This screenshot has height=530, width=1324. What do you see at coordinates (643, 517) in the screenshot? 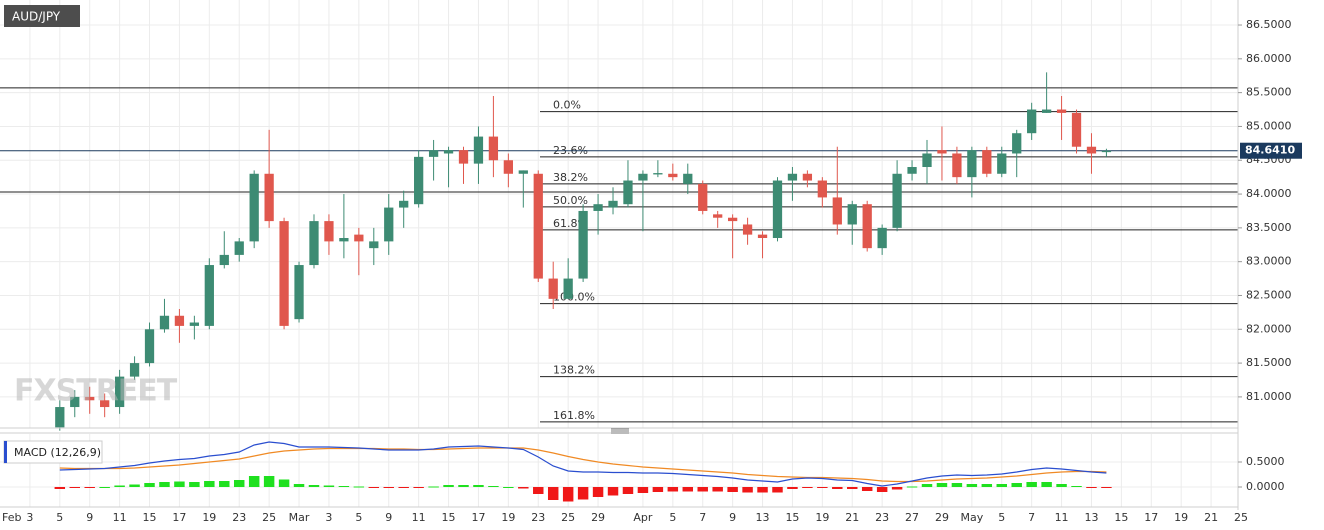
I see `x-tick-label: Apr` at bounding box center [643, 517].